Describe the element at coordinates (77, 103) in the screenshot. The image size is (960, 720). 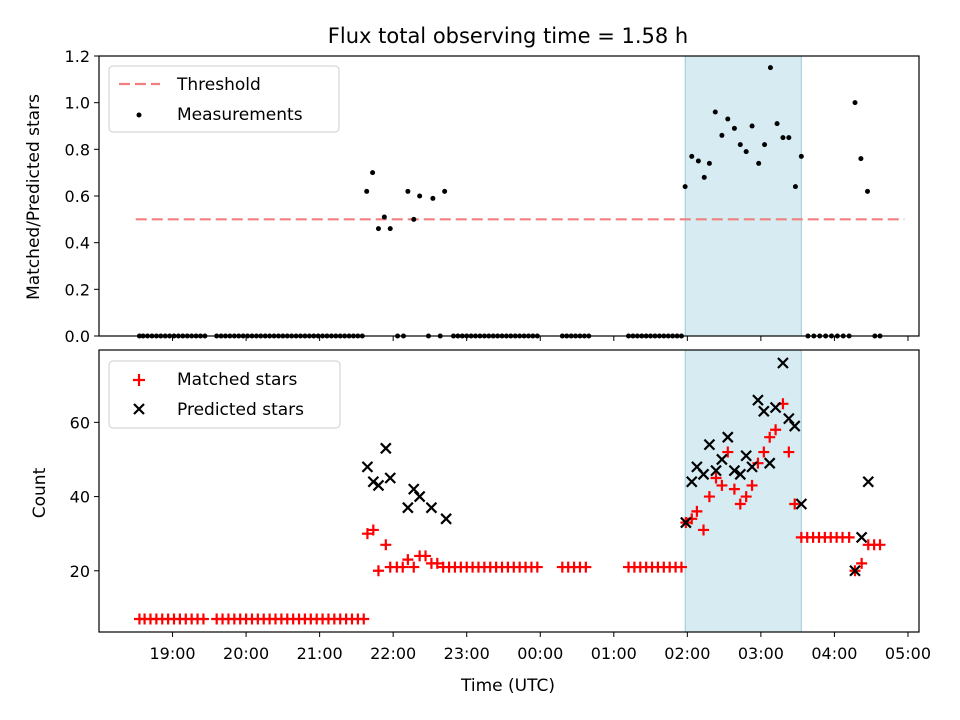
I see `top-y-tick-label: 1.0` at that location.